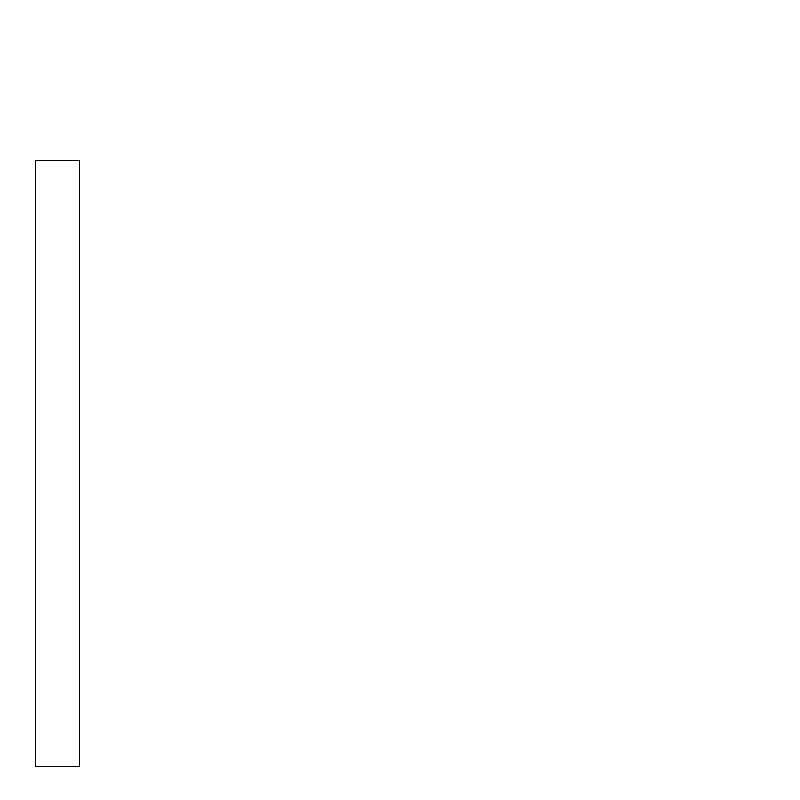  Describe the element at coordinates (57, 463) in the screenshot. I see `colorbar-gradient` at that location.